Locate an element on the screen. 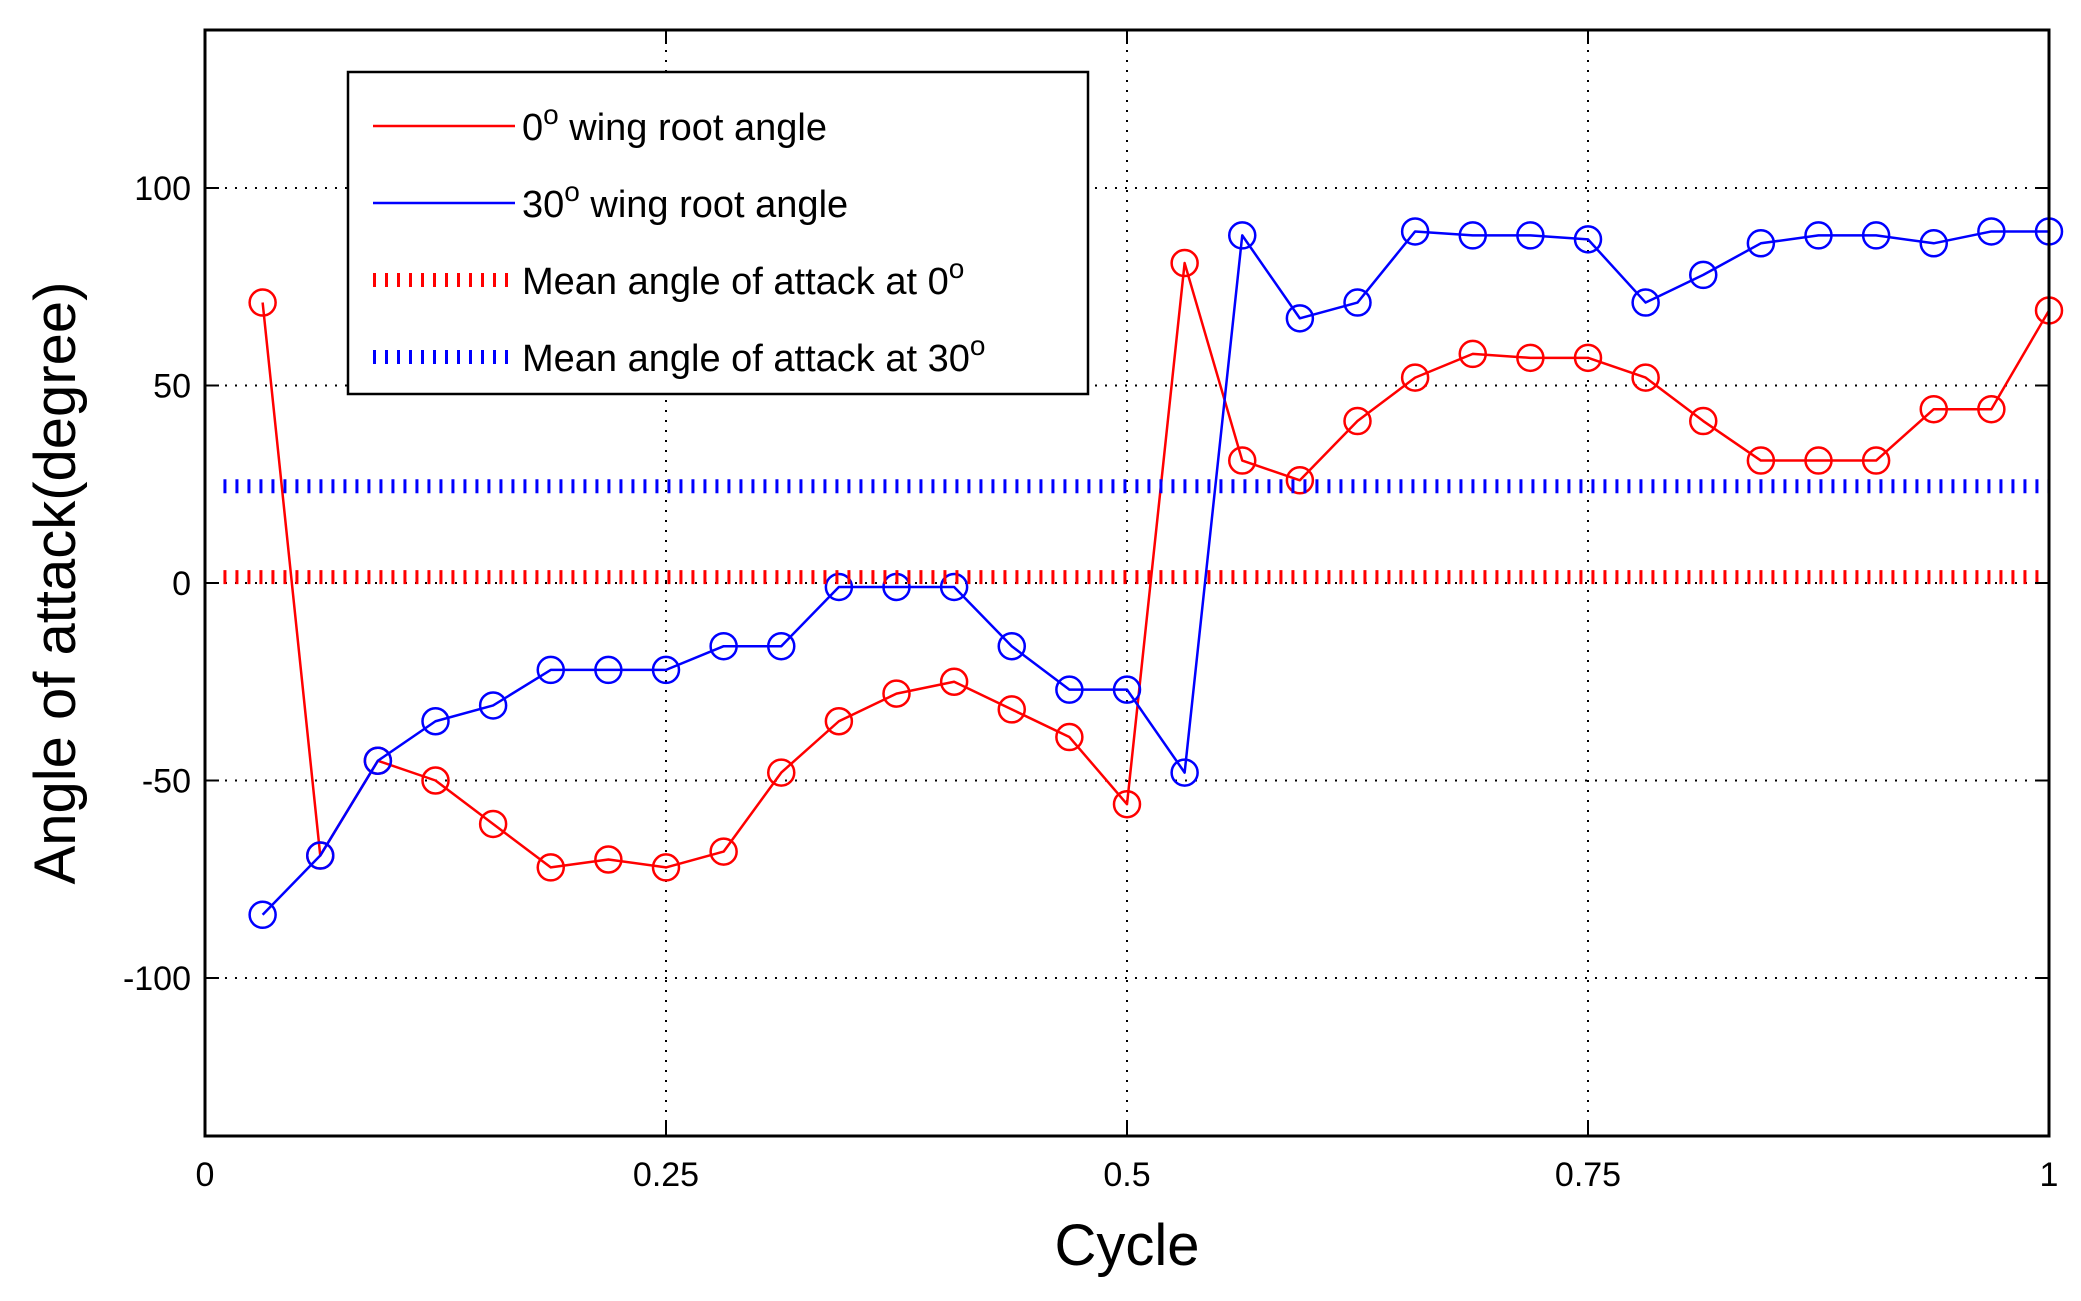 Image resolution: width=2081 pixels, height=1301 pixels. x-tick-label: 0 is located at coordinates (205, 1175).